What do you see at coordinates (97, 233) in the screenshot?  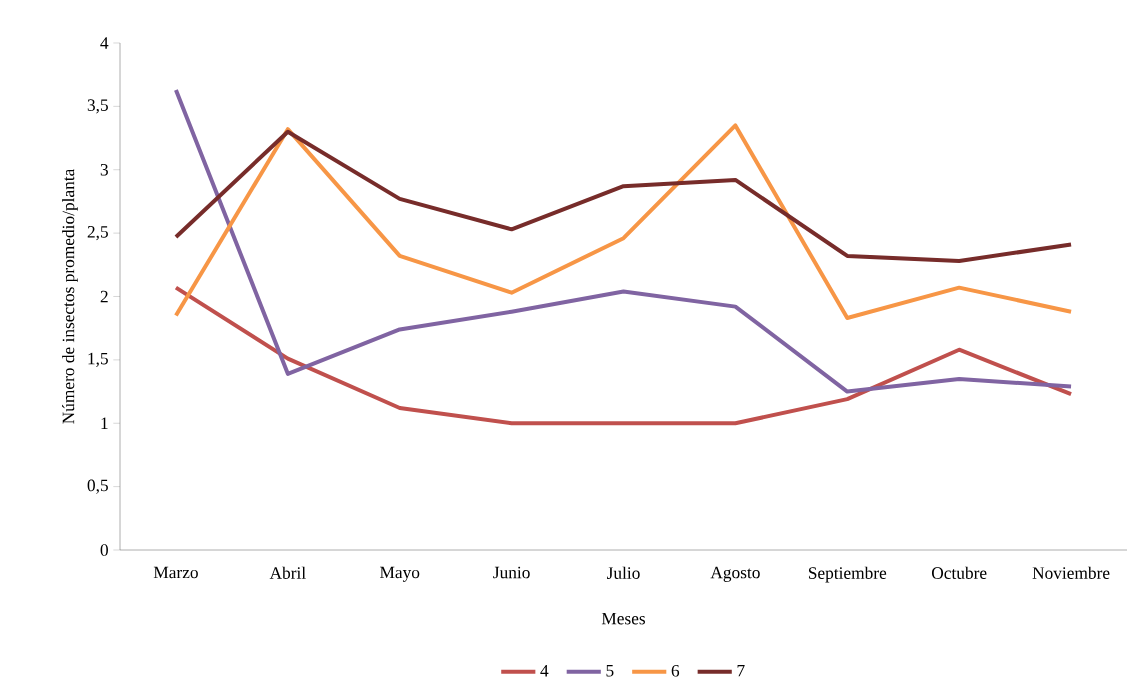 I see `y-tick-label: 2,5` at bounding box center [97, 233].